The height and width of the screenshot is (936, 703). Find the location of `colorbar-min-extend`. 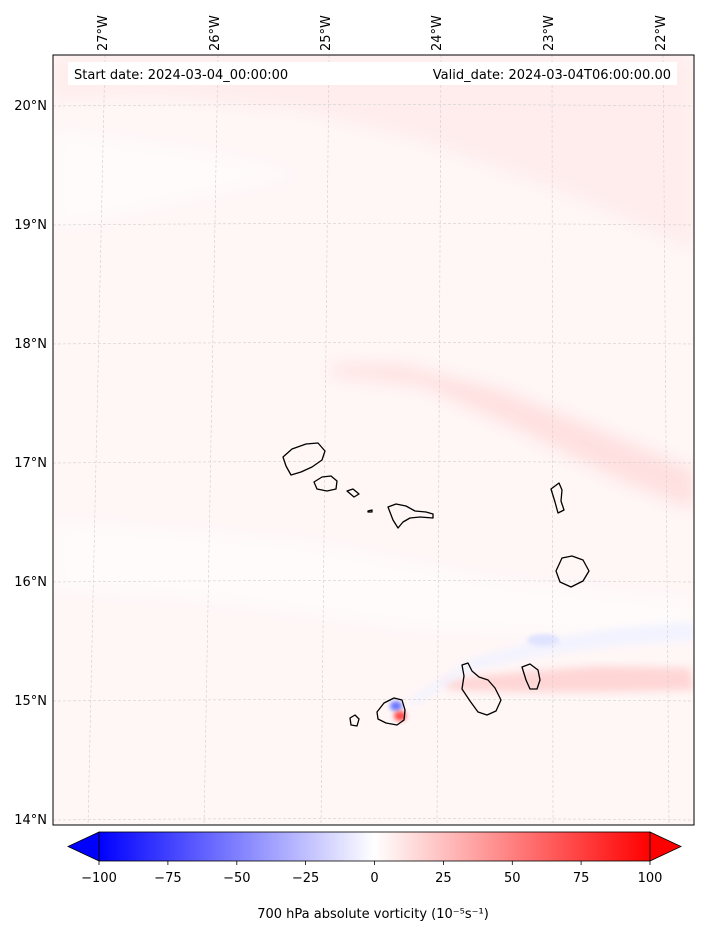

colorbar-min-extend is located at coordinates (83, 846).